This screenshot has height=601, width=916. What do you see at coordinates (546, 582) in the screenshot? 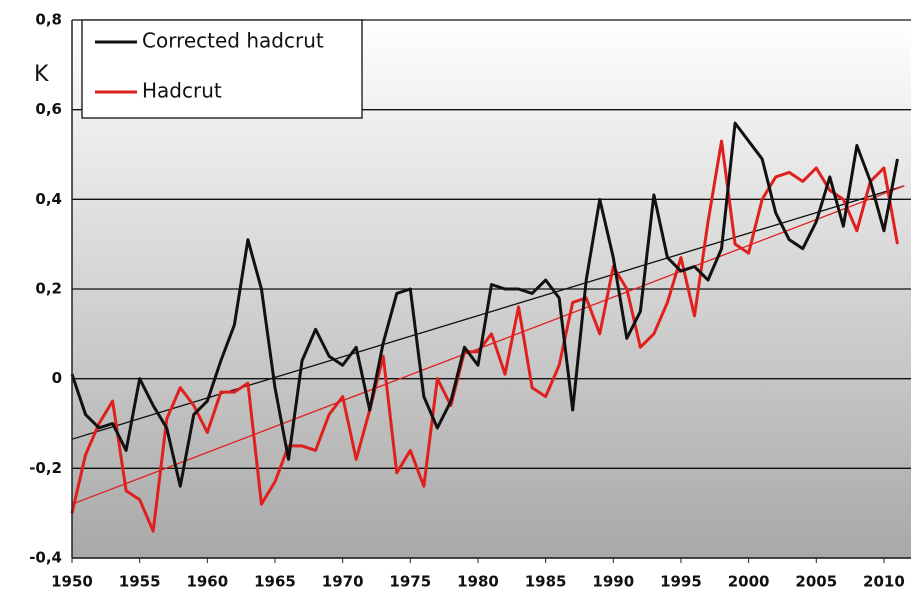
I see `x-tick-label: 1985` at bounding box center [546, 582].